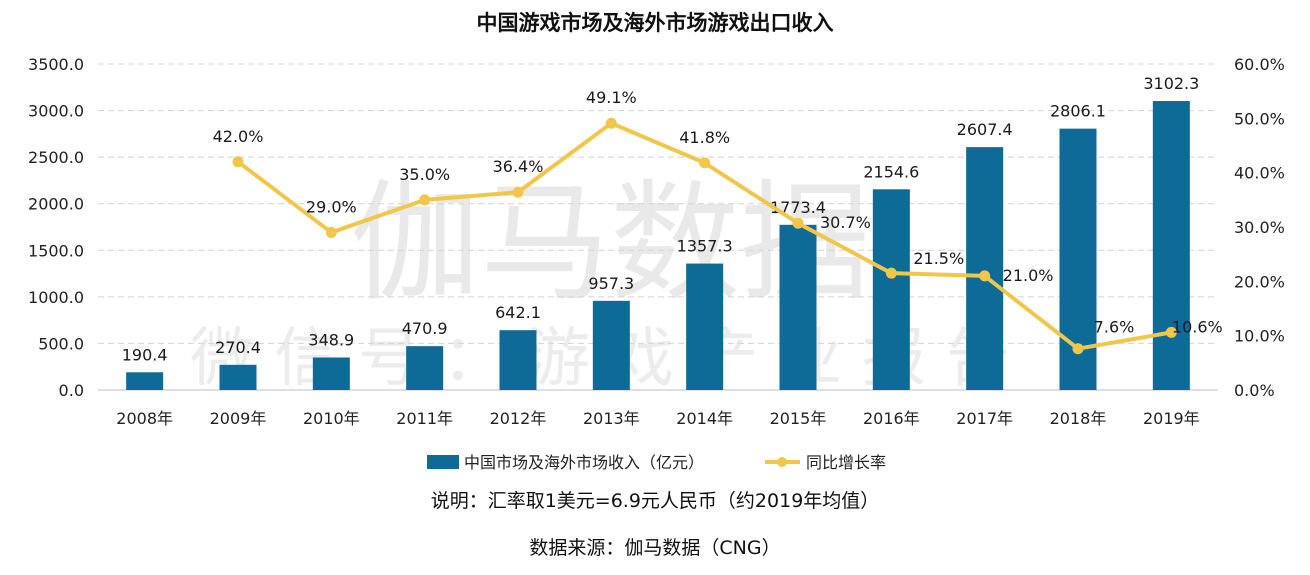  What do you see at coordinates (704, 418) in the screenshot?
I see `x-tick-label: 2014年` at bounding box center [704, 418].